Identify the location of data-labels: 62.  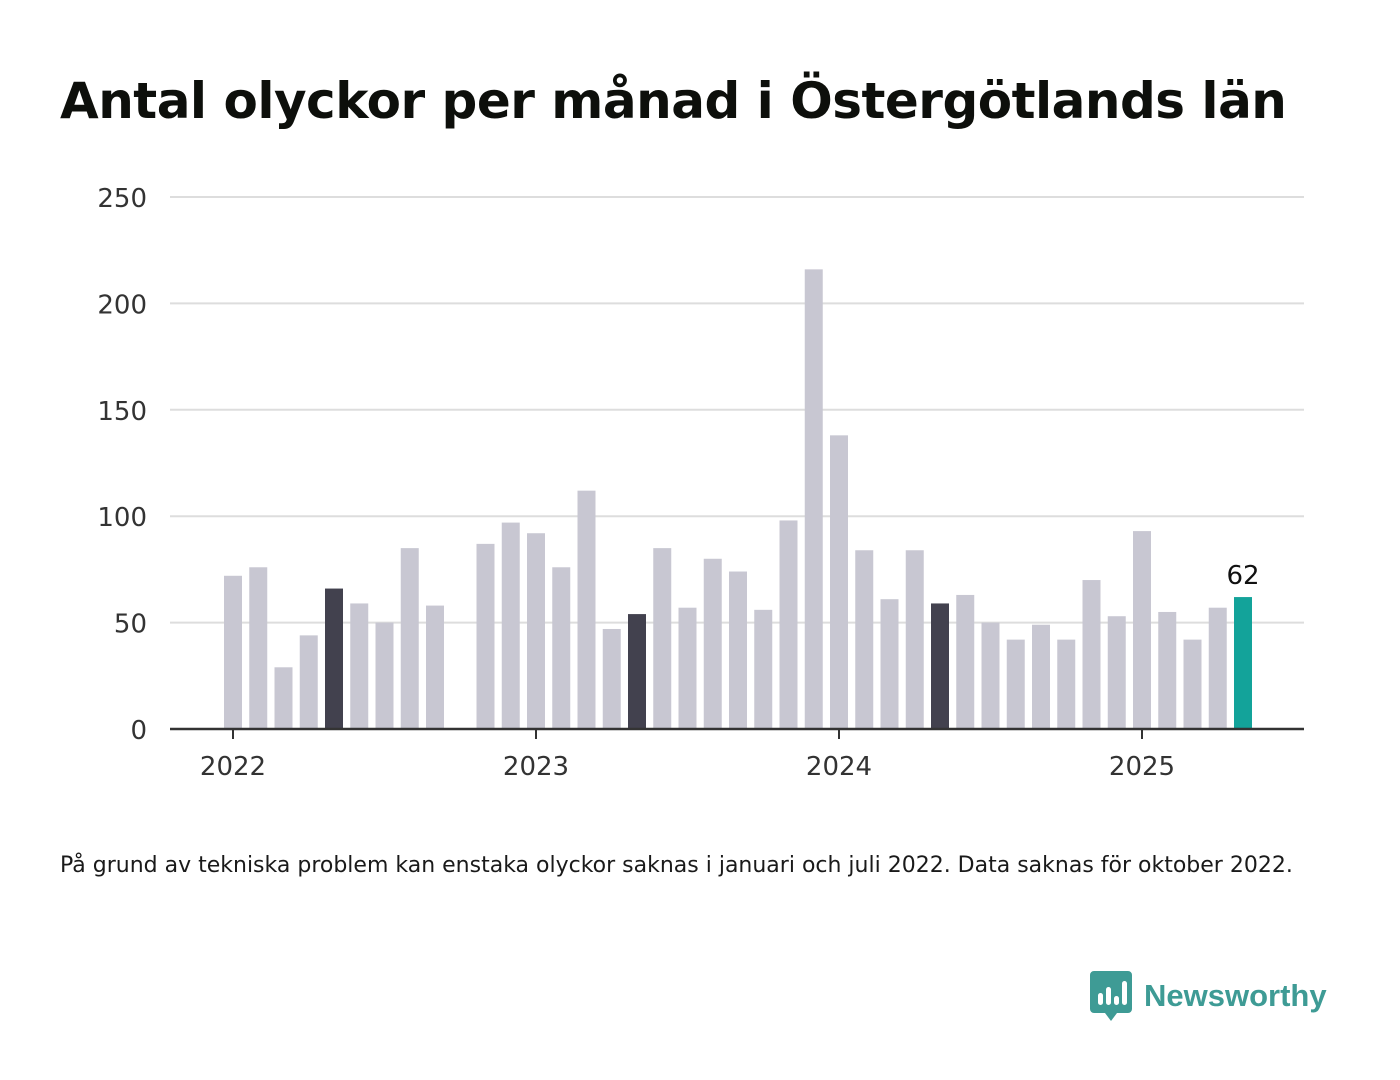
(1242, 576).